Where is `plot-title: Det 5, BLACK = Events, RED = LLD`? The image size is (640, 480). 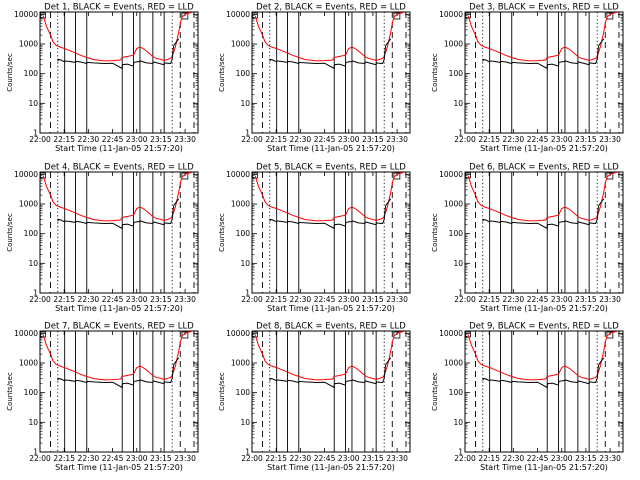
plot-title: Det 5, BLACK = Events, RED = LLD is located at coordinates (331, 168).